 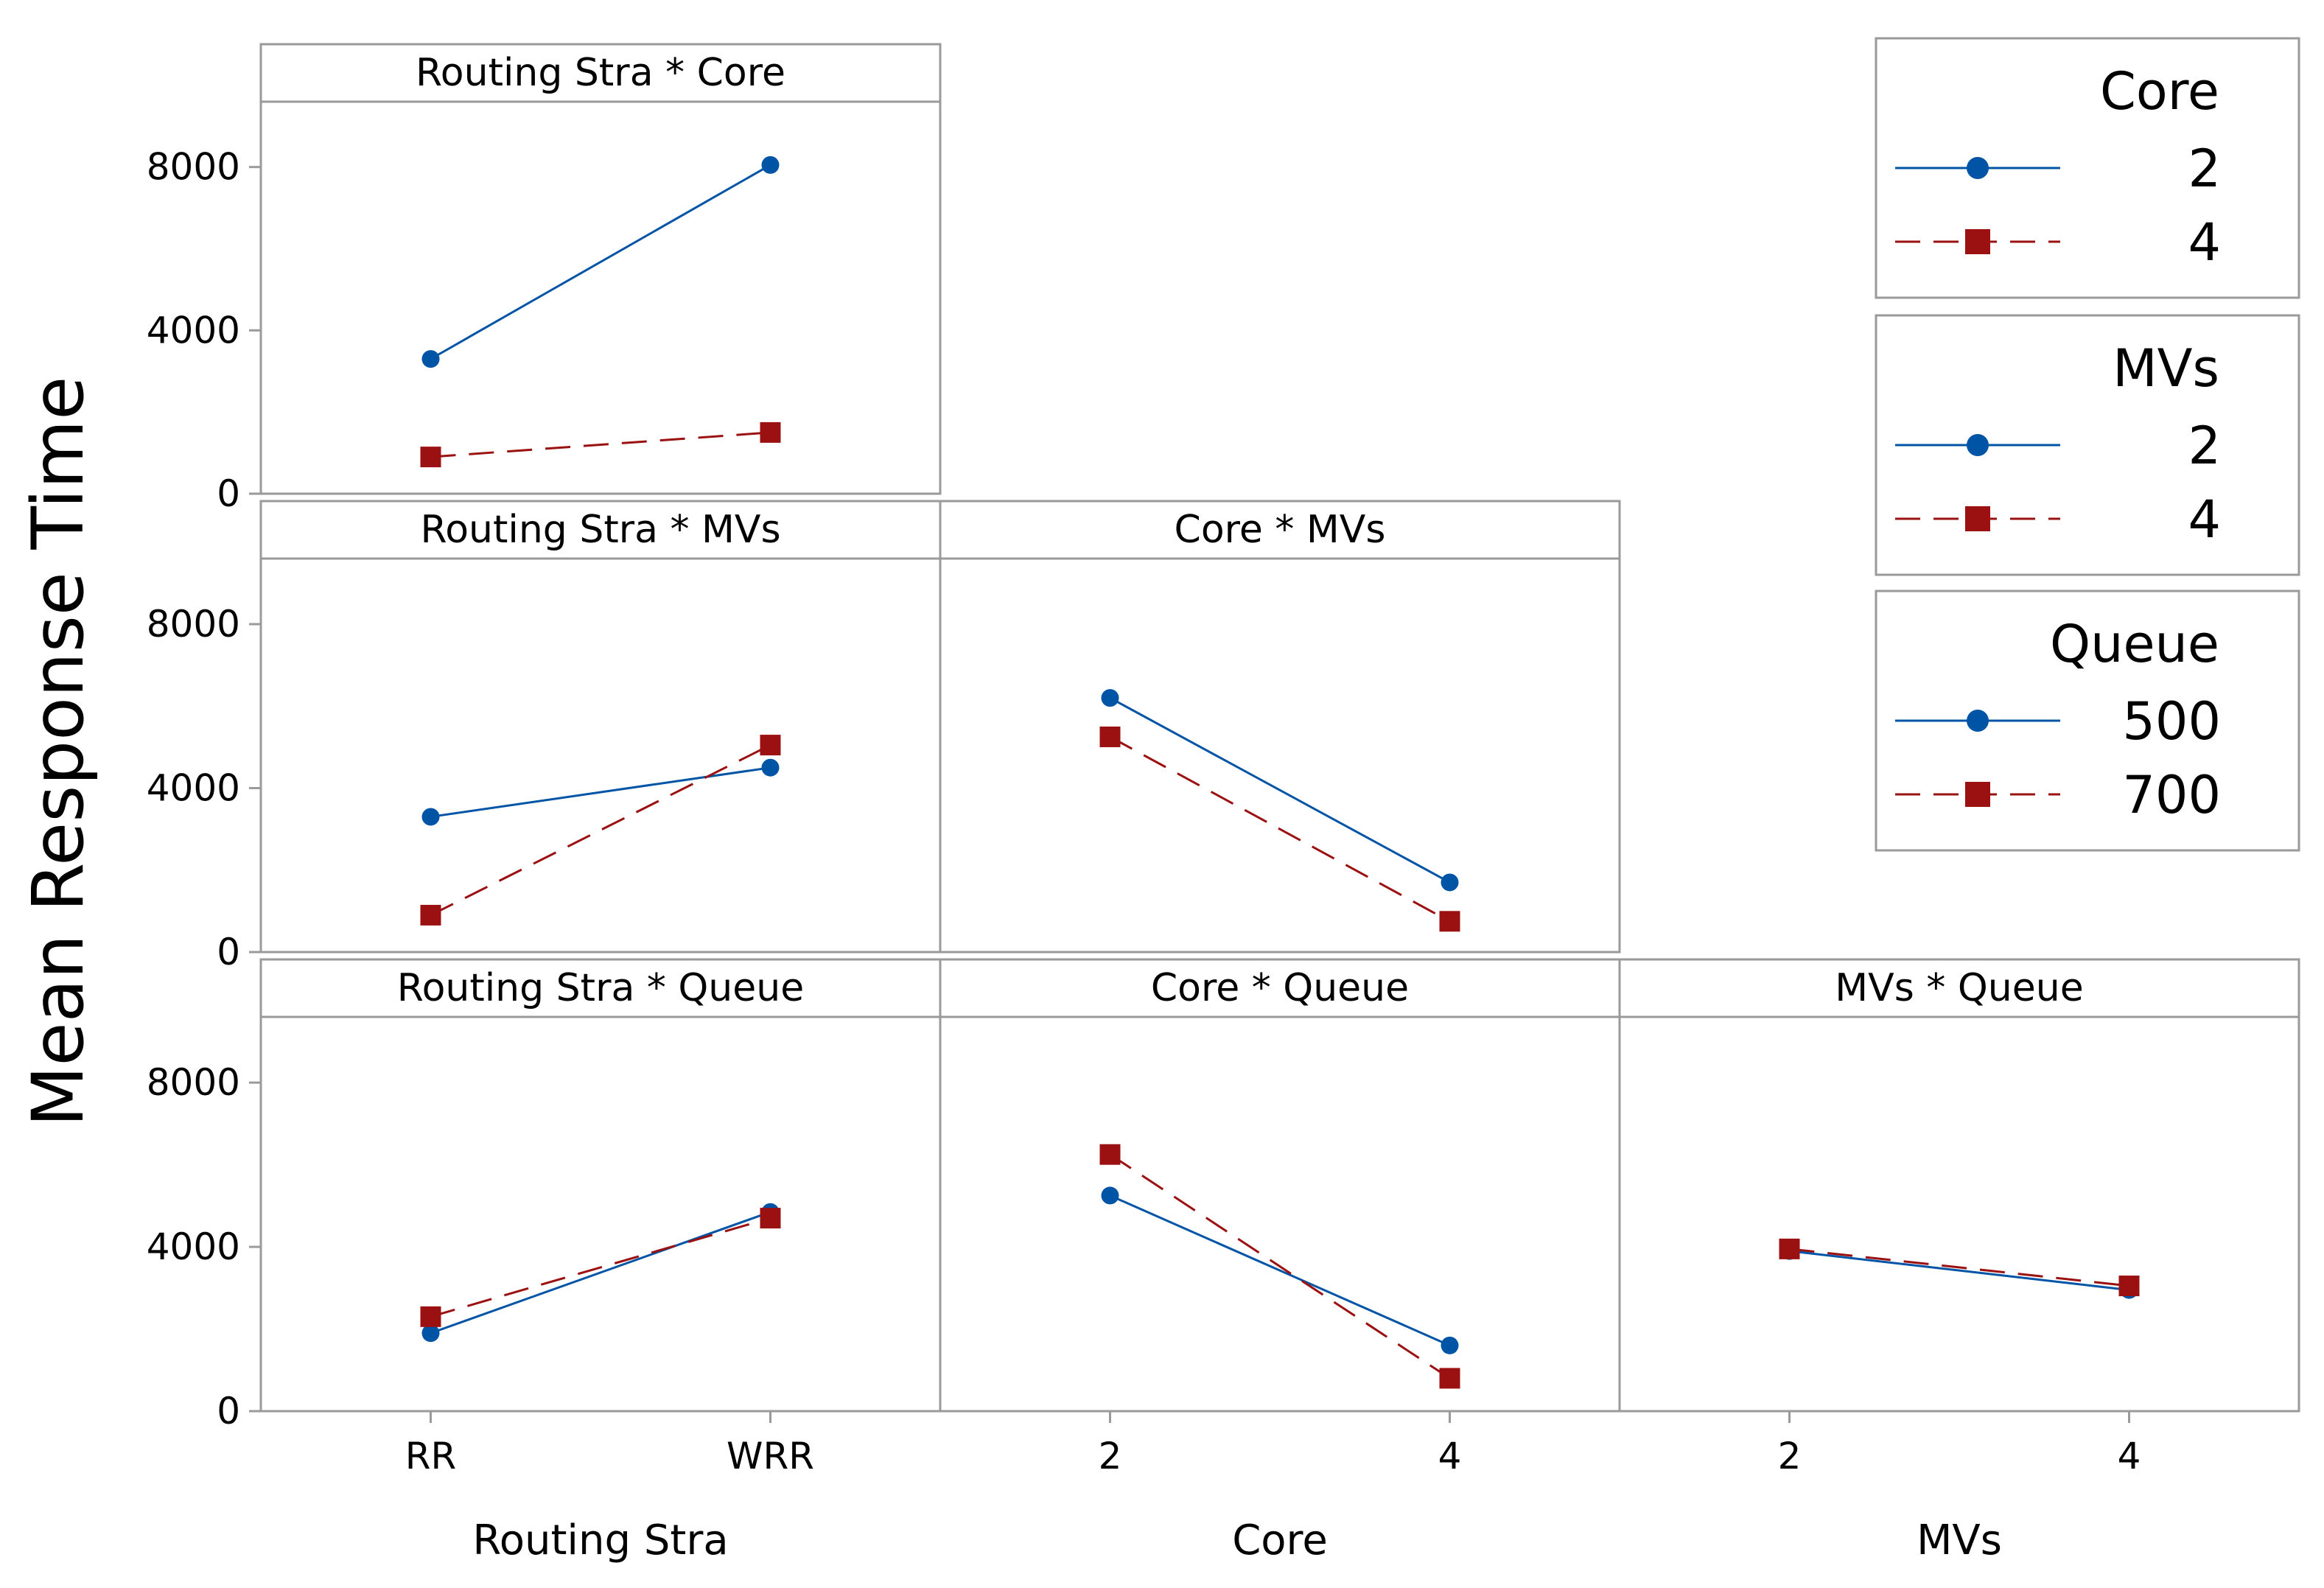 What do you see at coordinates (193, 330) in the screenshot?
I see `y-tick-label-row-0-4000: 4000` at bounding box center [193, 330].